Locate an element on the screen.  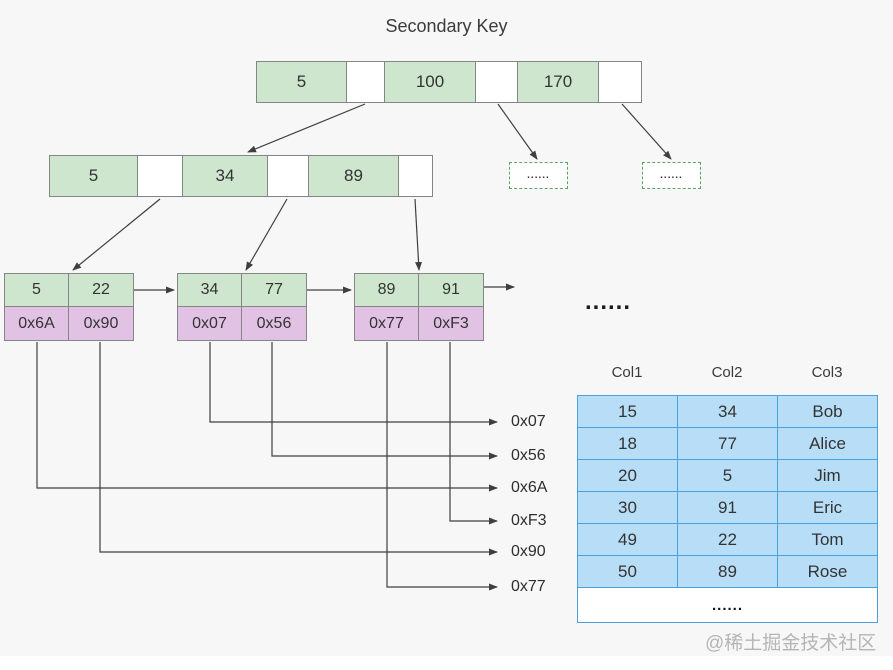
table-cell: 89 is located at coordinates (727, 571).